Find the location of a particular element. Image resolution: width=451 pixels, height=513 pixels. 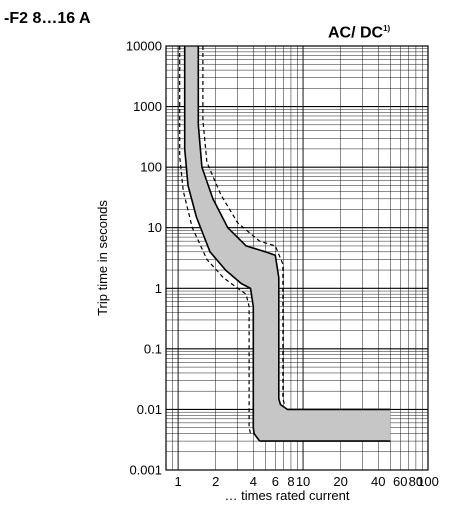

y-tick-label: 0.1 is located at coordinates (153, 348).